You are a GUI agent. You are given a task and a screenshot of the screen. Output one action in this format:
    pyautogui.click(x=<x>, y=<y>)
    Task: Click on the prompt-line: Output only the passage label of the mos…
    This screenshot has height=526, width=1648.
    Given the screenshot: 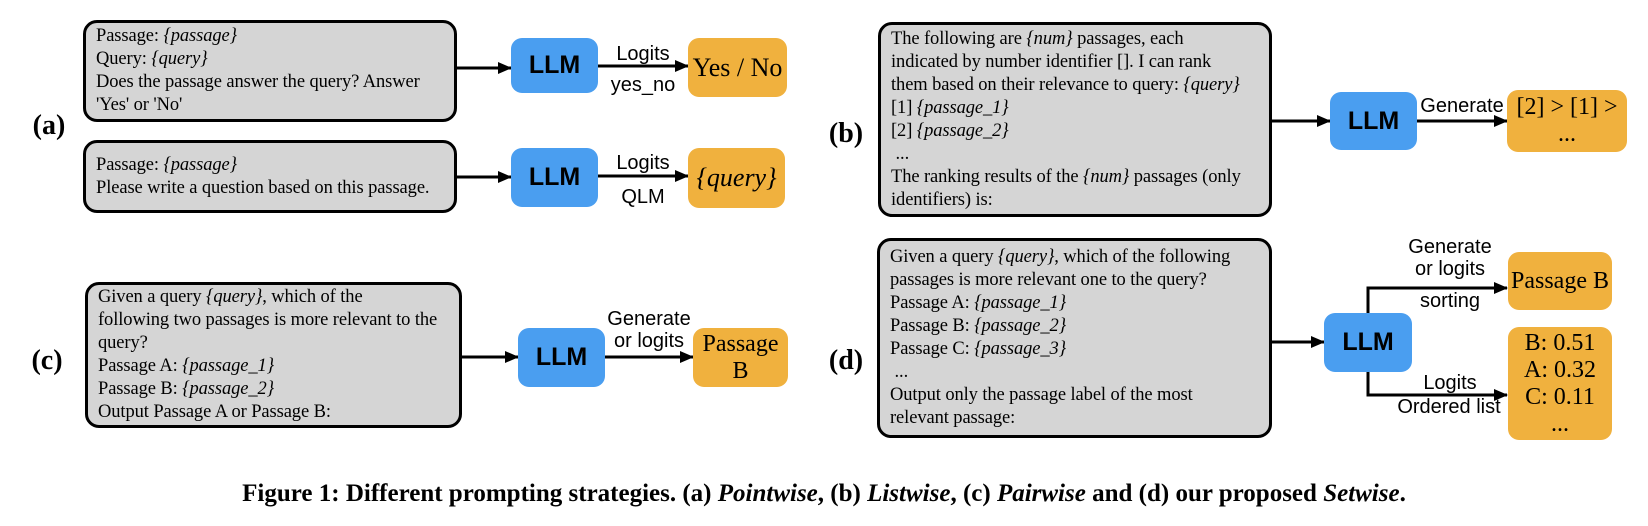 What is the action you would take?
    pyautogui.click(x=1041, y=395)
    